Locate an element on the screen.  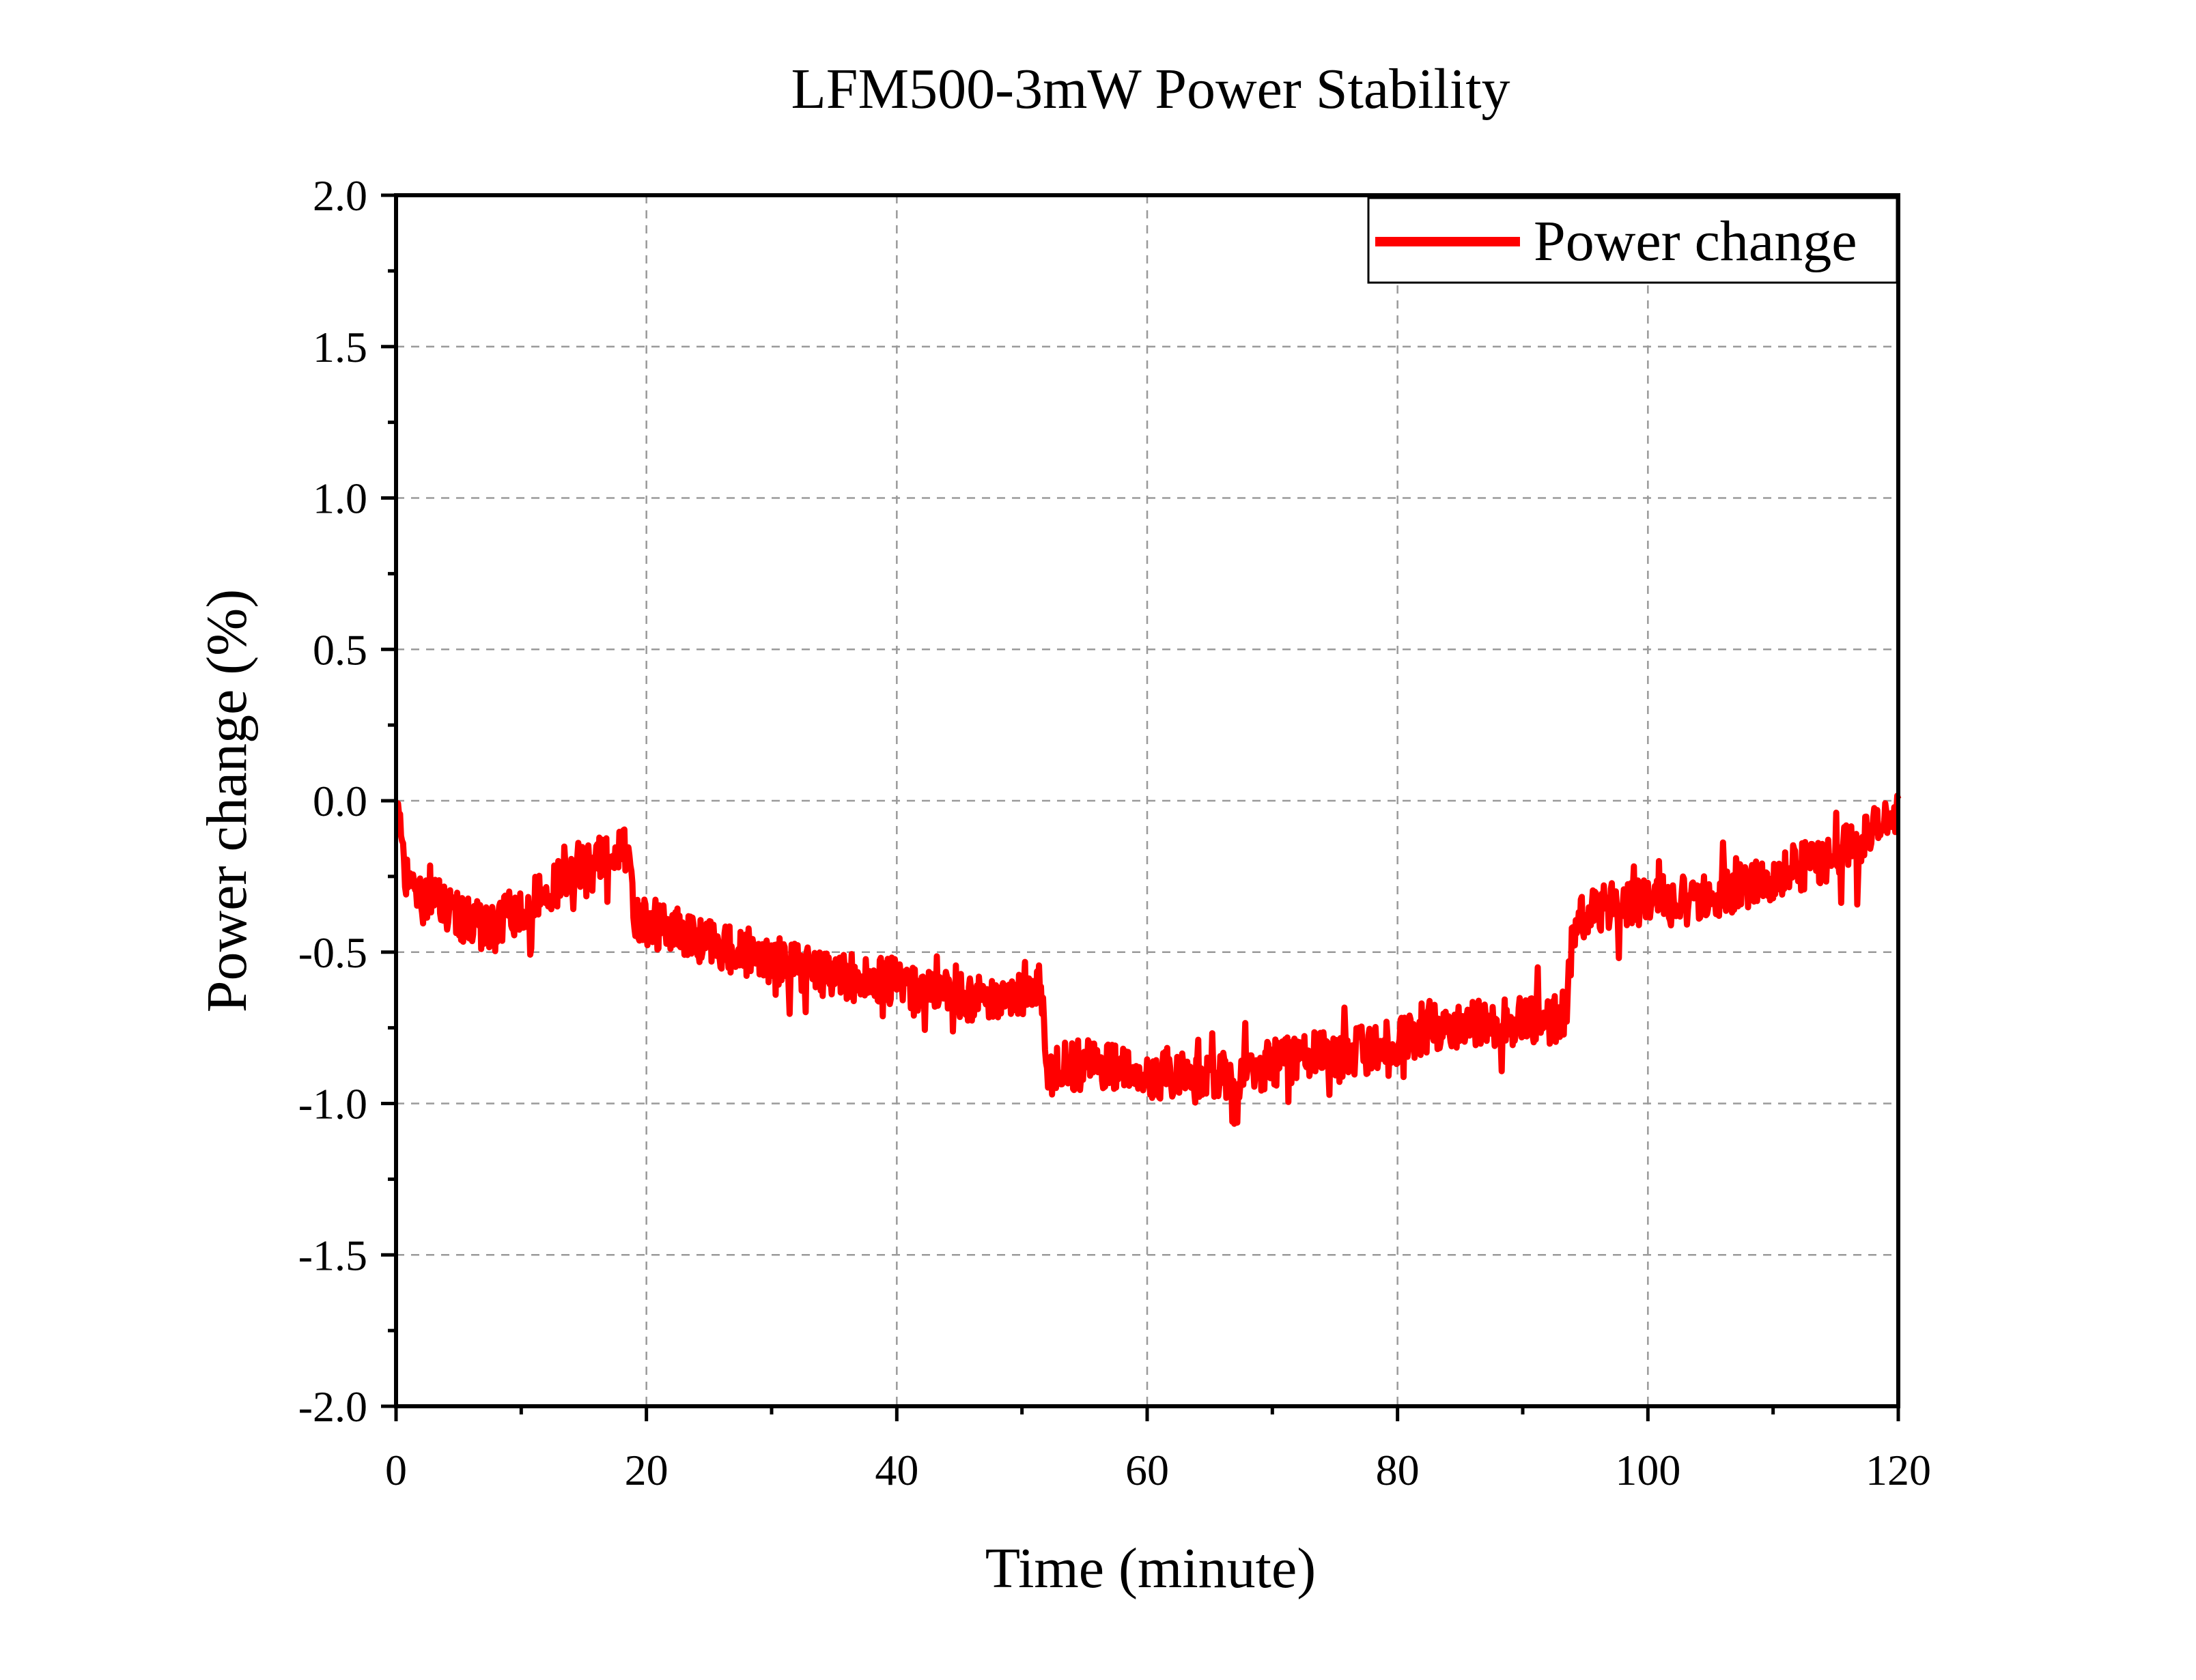
legend: Power change is located at coordinates (1632, 240).